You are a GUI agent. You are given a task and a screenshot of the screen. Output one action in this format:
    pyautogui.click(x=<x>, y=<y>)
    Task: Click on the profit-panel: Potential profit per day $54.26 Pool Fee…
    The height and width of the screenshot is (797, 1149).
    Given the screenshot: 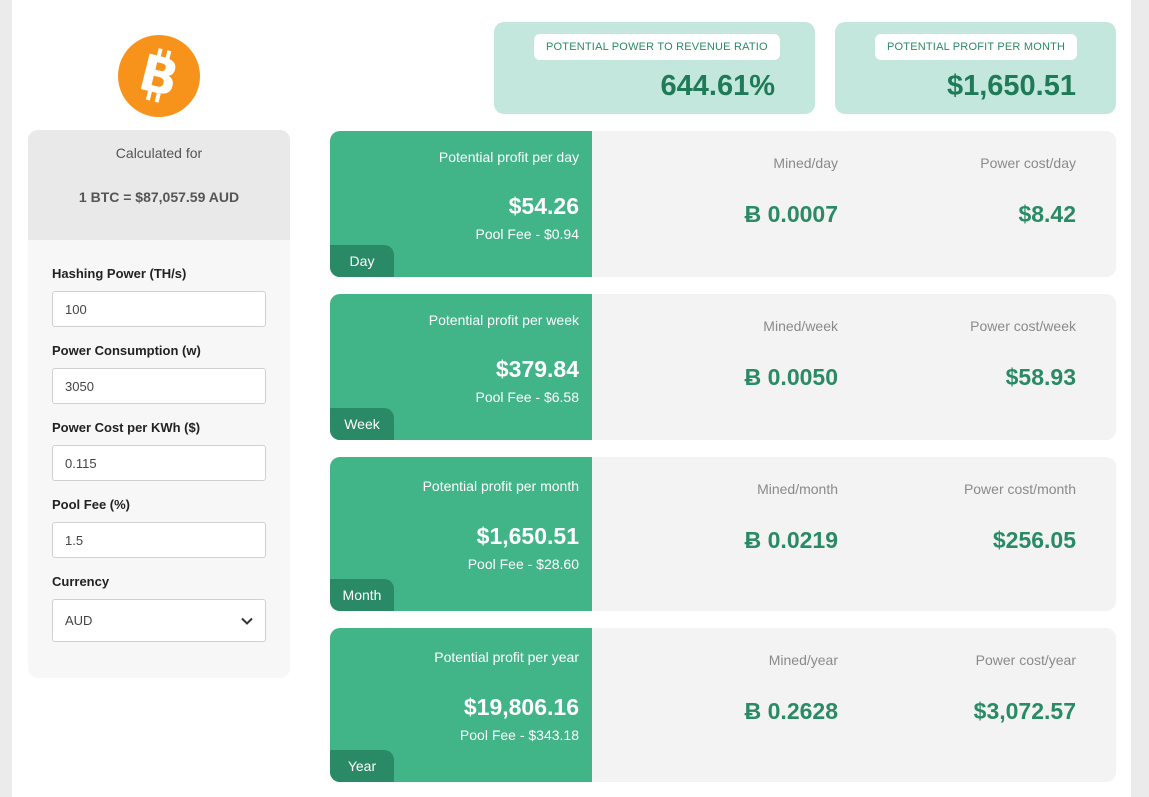 What is the action you would take?
    pyautogui.click(x=461, y=204)
    